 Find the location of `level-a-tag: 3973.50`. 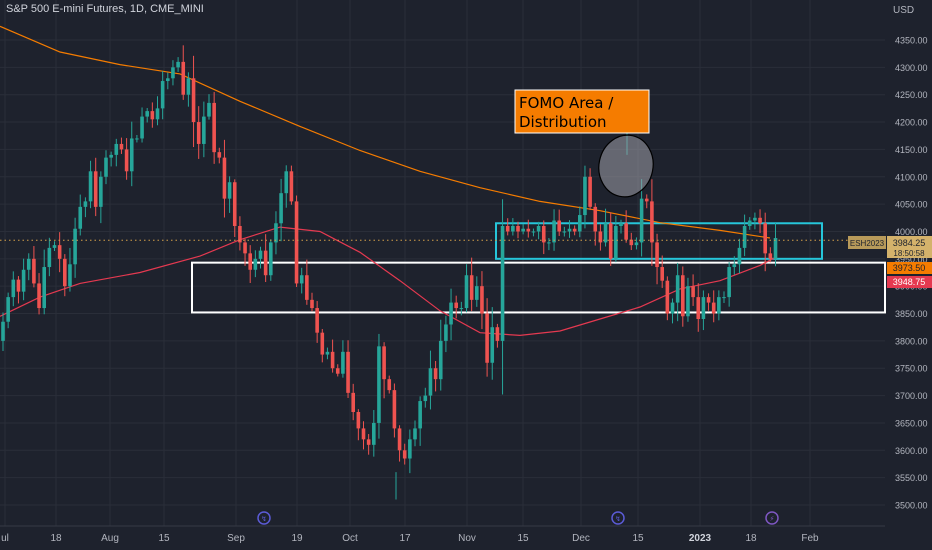

level-a-tag: 3973.50 is located at coordinates (909, 268).